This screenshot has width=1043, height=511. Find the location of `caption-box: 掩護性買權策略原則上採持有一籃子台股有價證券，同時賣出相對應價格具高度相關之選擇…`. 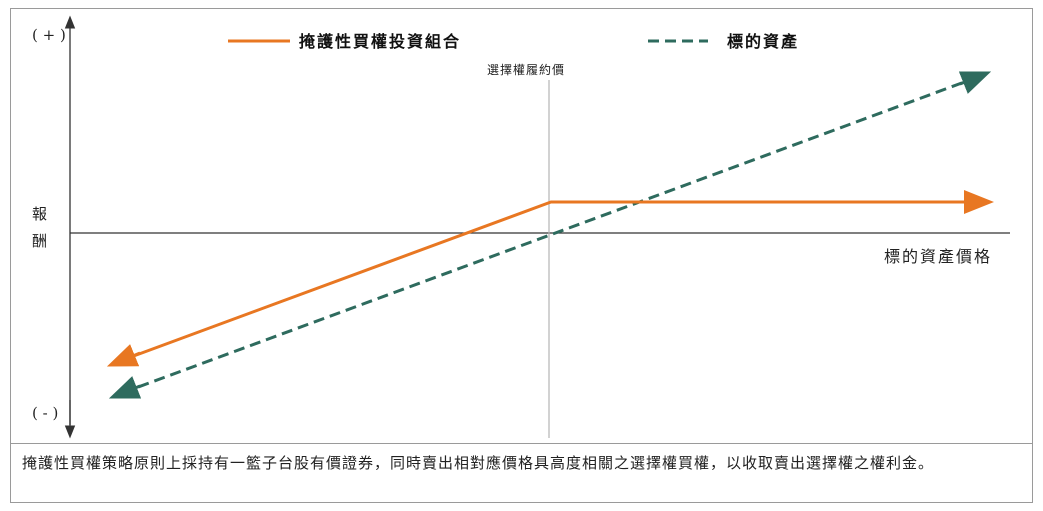

caption-box: 掩護性買權策略原則上採持有一籃子台股有價證券，同時賣出相對應價格具高度相關之選擇… is located at coordinates (521, 473).